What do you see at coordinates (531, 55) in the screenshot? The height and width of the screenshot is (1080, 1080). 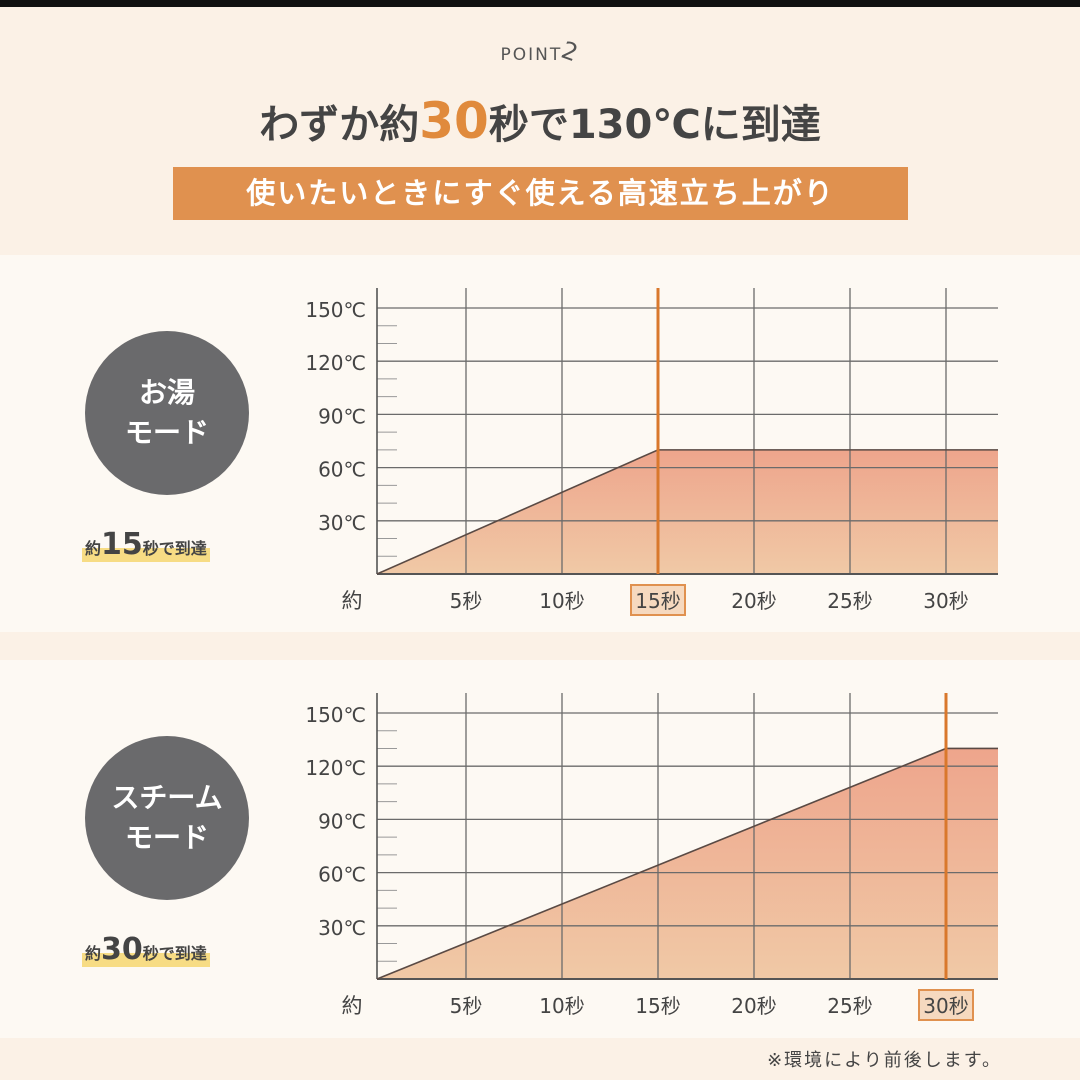 I see `point-label: POINT` at bounding box center [531, 55].